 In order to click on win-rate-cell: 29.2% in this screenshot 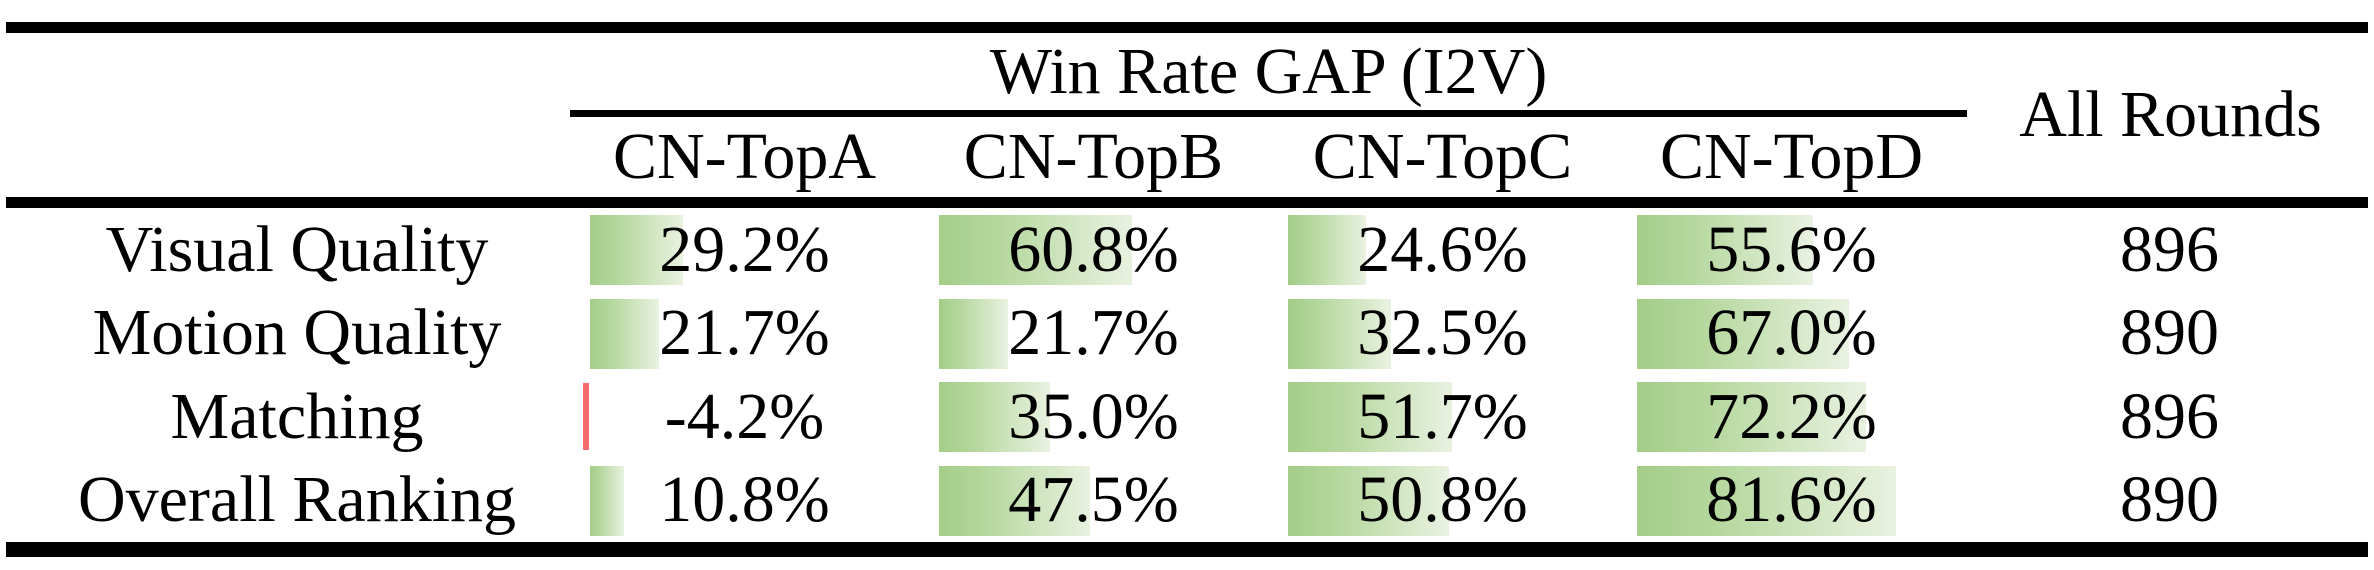, I will do `click(744, 250)`.